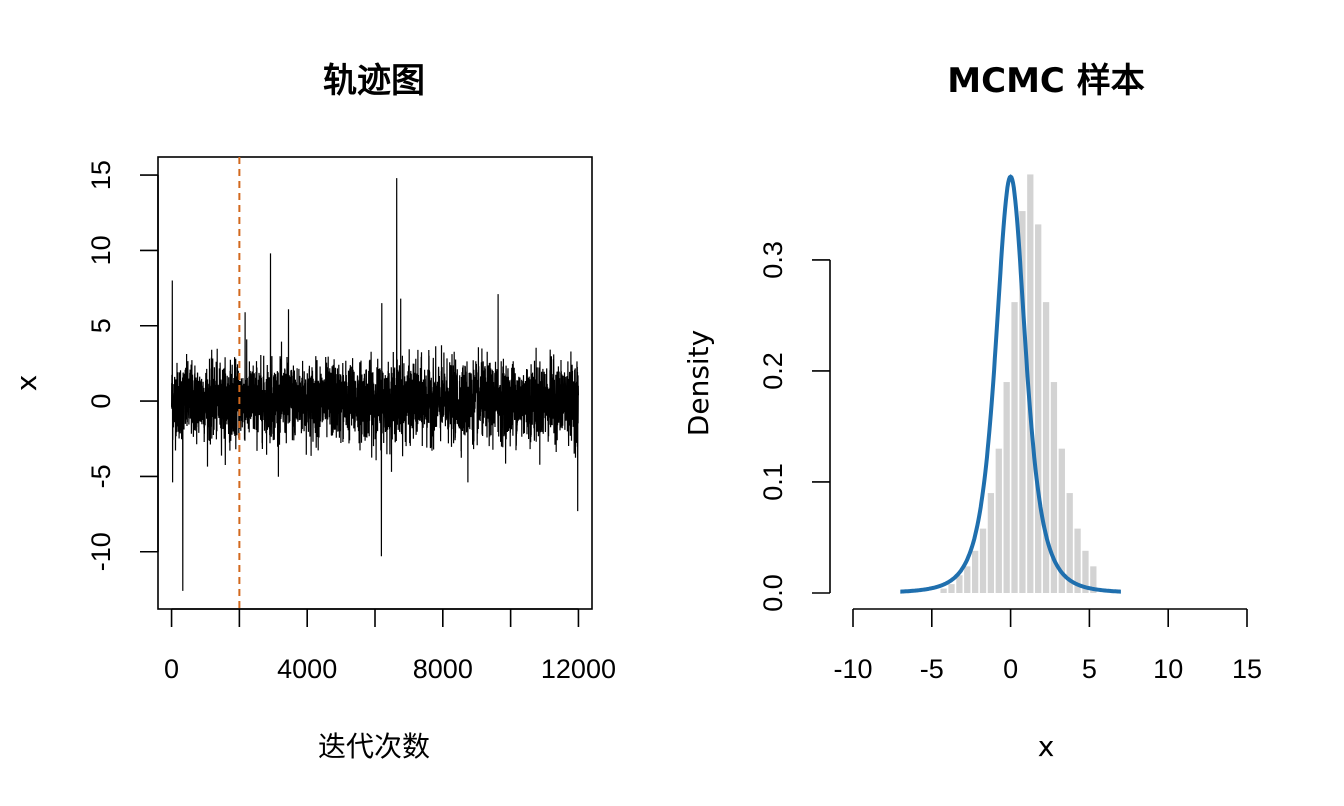 The width and height of the screenshot is (1344, 806). What do you see at coordinates (443, 669) in the screenshot?
I see `x-tick-label: 8000` at bounding box center [443, 669].